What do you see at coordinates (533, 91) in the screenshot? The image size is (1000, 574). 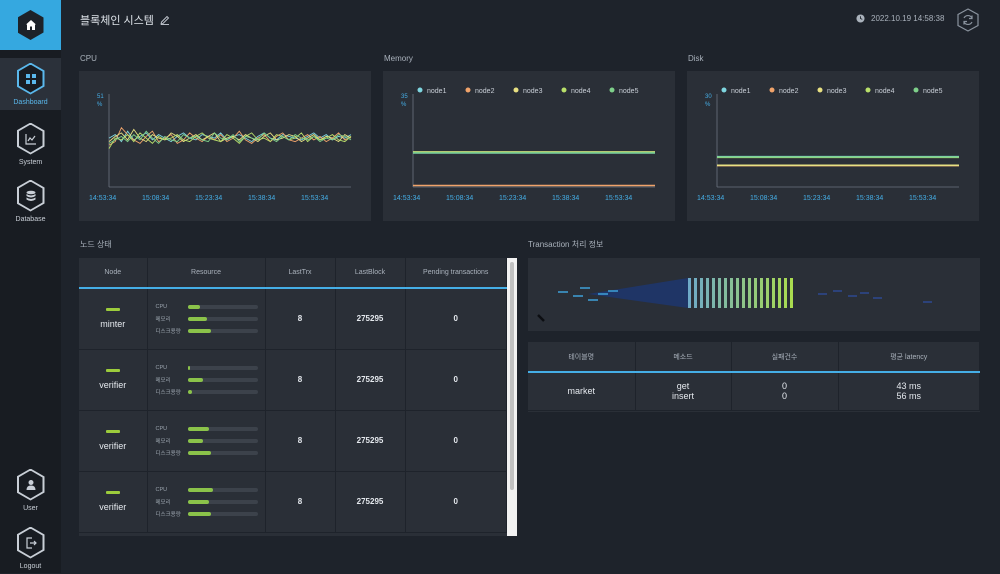 I see `legend-label: node3` at bounding box center [533, 91].